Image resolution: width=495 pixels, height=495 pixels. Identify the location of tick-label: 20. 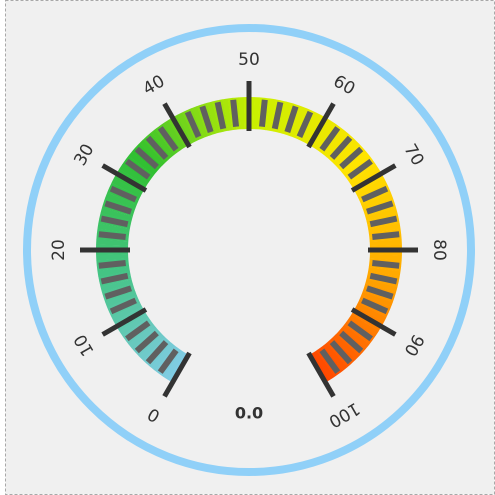
(59, 250).